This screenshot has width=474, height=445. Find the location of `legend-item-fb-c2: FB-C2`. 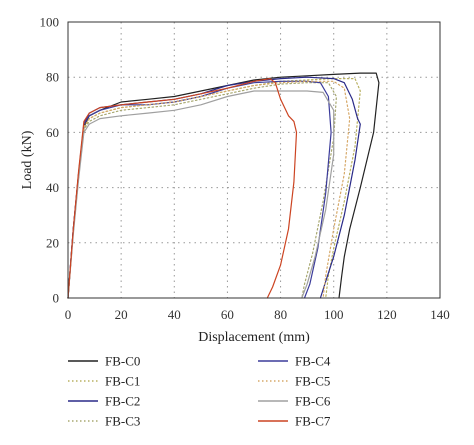

legend-item-fb-c2: FB-C2 is located at coordinates (104, 401).